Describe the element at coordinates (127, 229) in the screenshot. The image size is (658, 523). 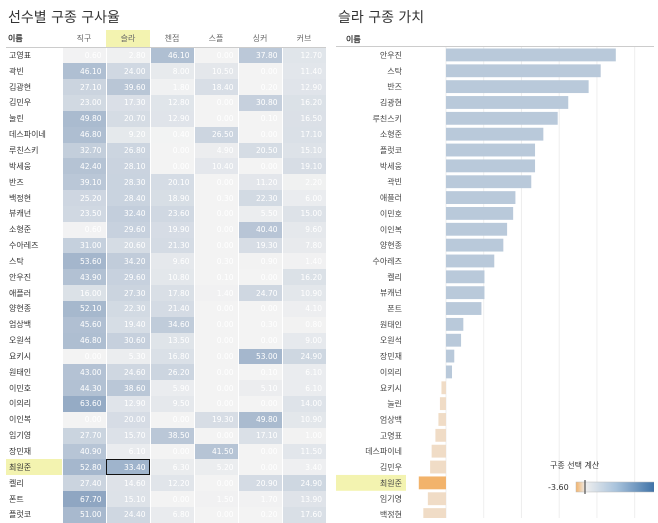
I see `heatmap-cell: 29.60` at that location.